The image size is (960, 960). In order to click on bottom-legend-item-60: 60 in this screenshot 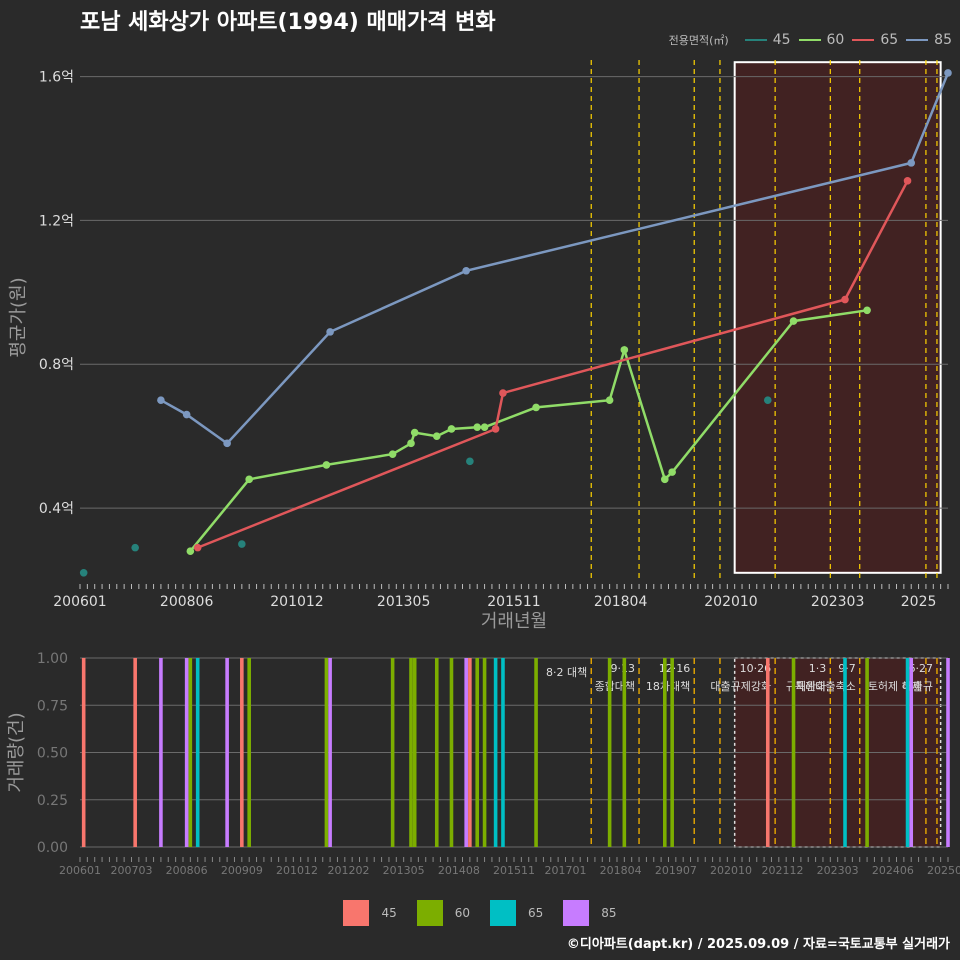, I will do `click(443, 913)`.